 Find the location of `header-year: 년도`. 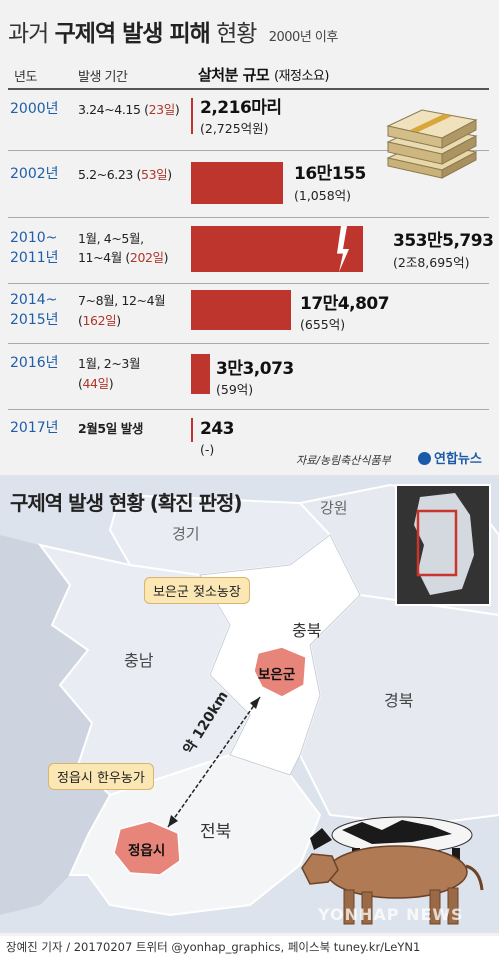

header-year: 년도 is located at coordinates (25, 77).